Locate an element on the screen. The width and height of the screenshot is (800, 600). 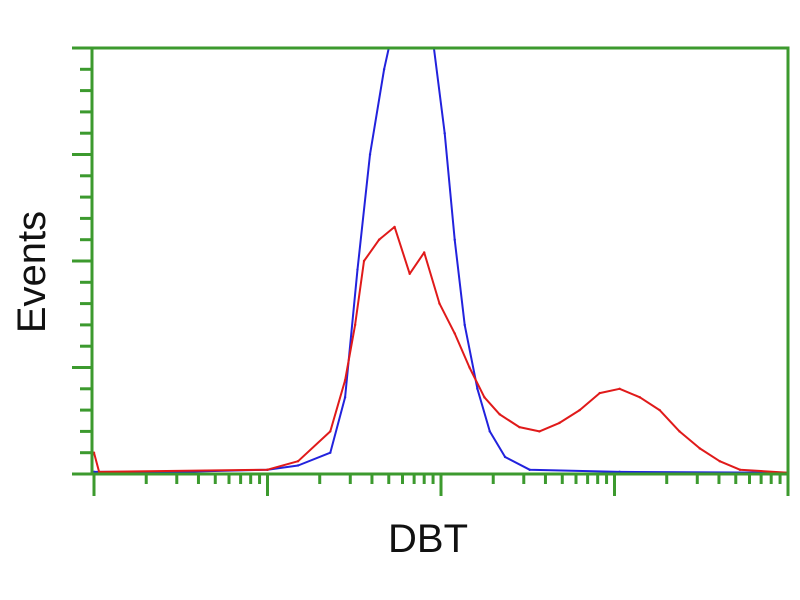
y-axis-label: Events is located at coordinates (32, 272).